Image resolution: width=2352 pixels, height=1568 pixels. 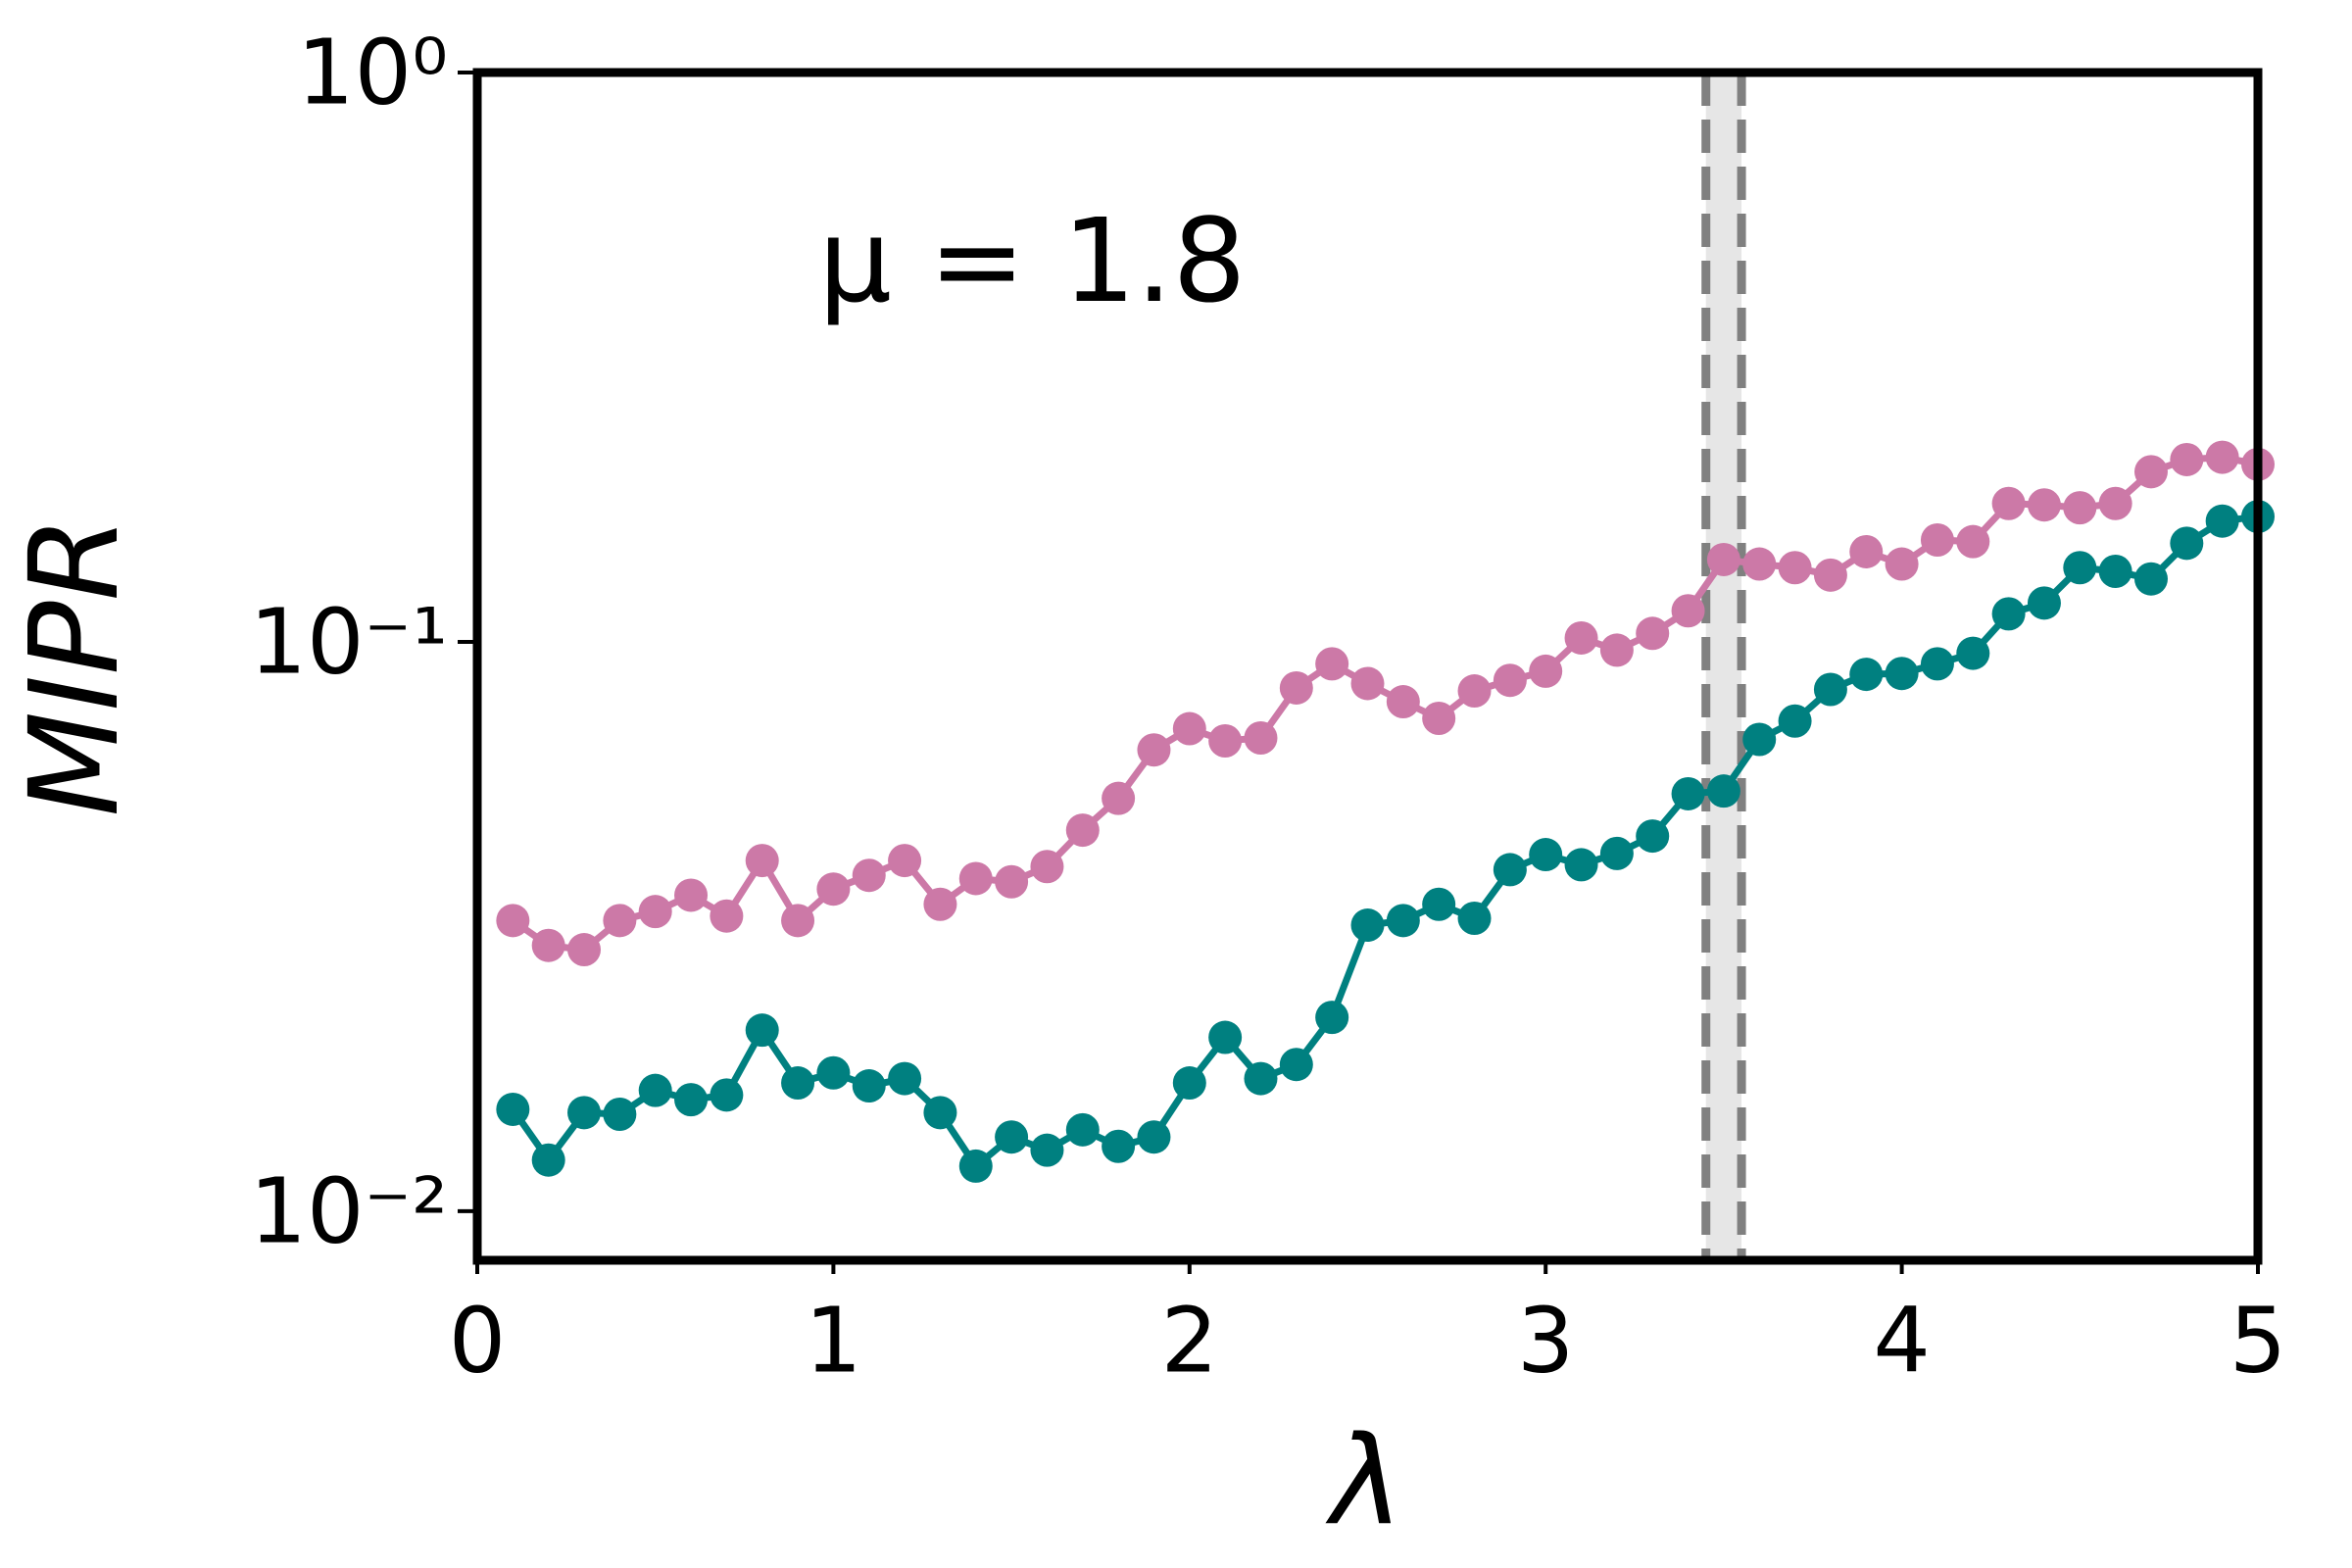 I want to click on x-axis-label: λ, so click(x=1364, y=1481).